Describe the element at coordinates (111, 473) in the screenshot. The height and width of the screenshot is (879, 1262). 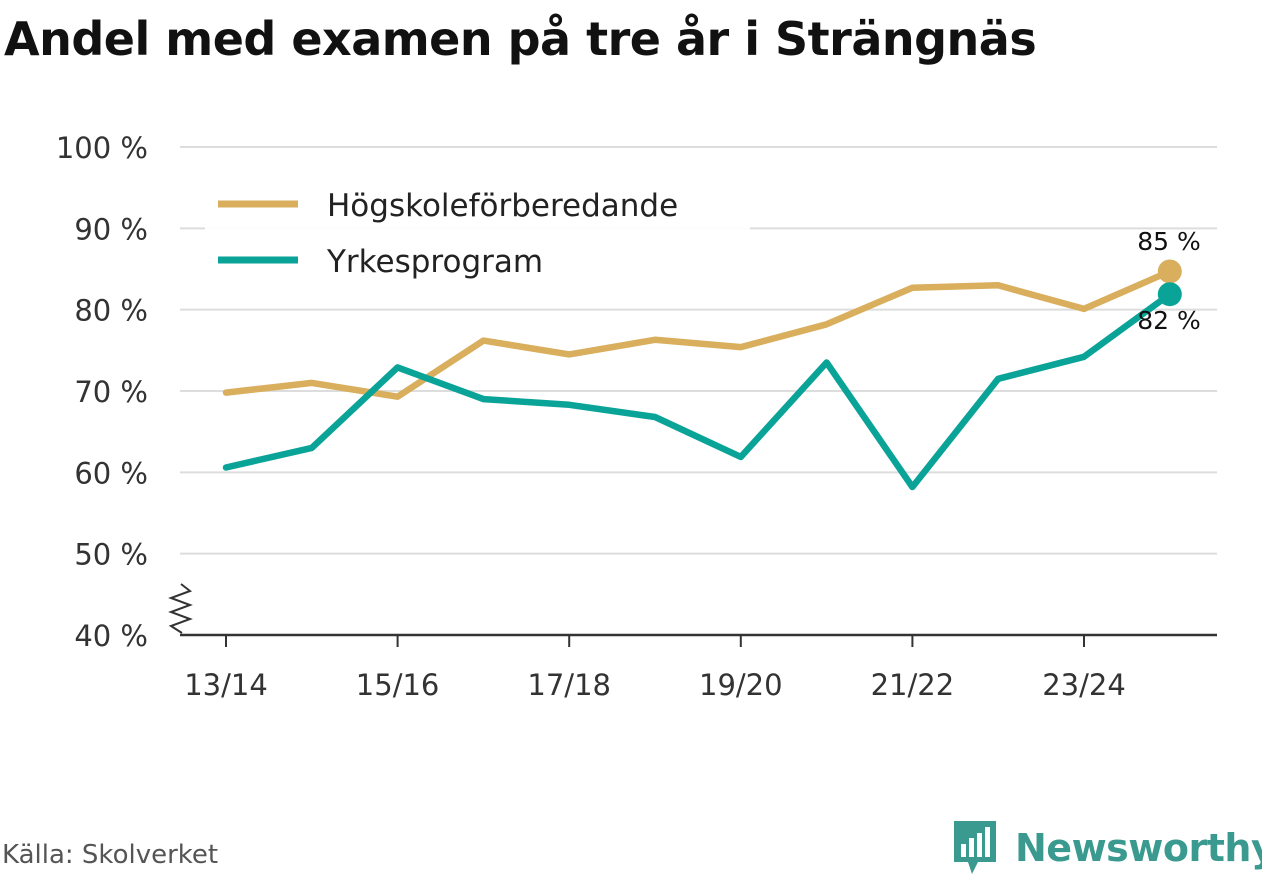
I see `y-tick-label: 60 %` at that location.